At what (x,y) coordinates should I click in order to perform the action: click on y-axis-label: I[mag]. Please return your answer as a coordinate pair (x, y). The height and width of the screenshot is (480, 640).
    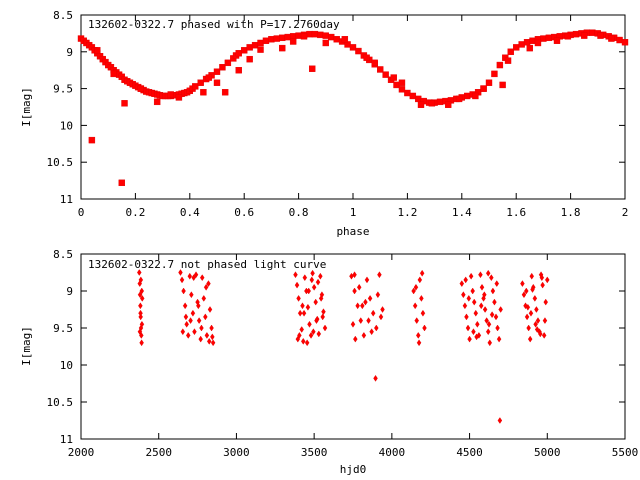
    Looking at the image, I should click on (26, 346).